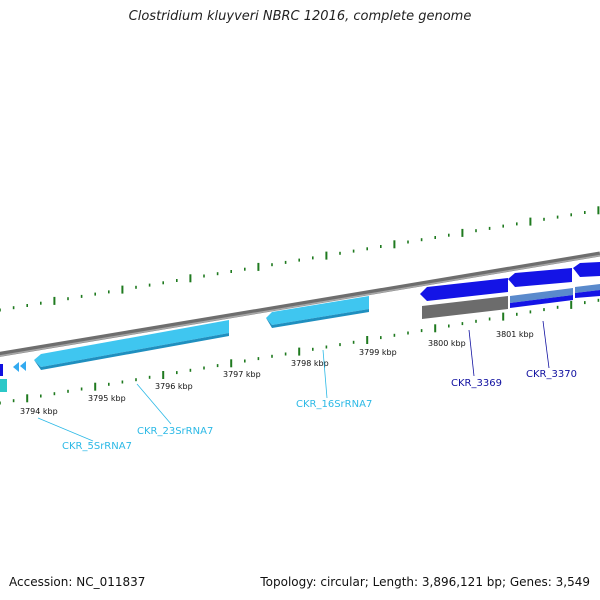 Image resolution: width=600 pixels, height=600 pixels. What do you see at coordinates (174, 386) in the screenshot?
I see `scale-label-3796: 3796 kbp` at bounding box center [174, 386].